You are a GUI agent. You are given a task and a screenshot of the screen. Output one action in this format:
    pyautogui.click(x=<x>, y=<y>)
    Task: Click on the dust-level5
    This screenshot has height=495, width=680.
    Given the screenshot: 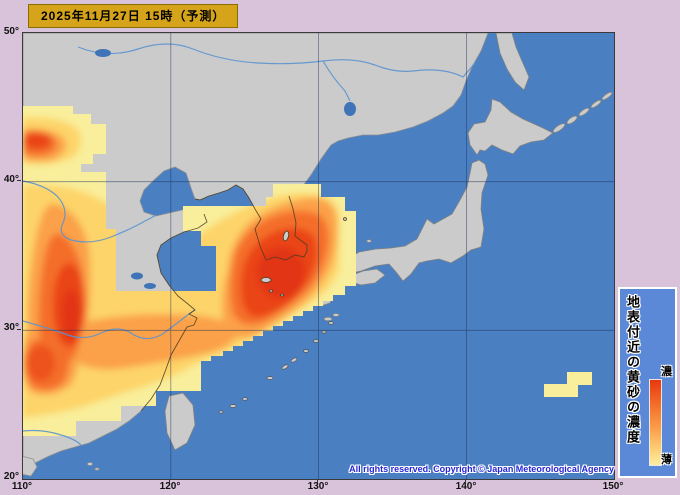 What is the action you would take?
    pyautogui.click(x=183, y=294)
    